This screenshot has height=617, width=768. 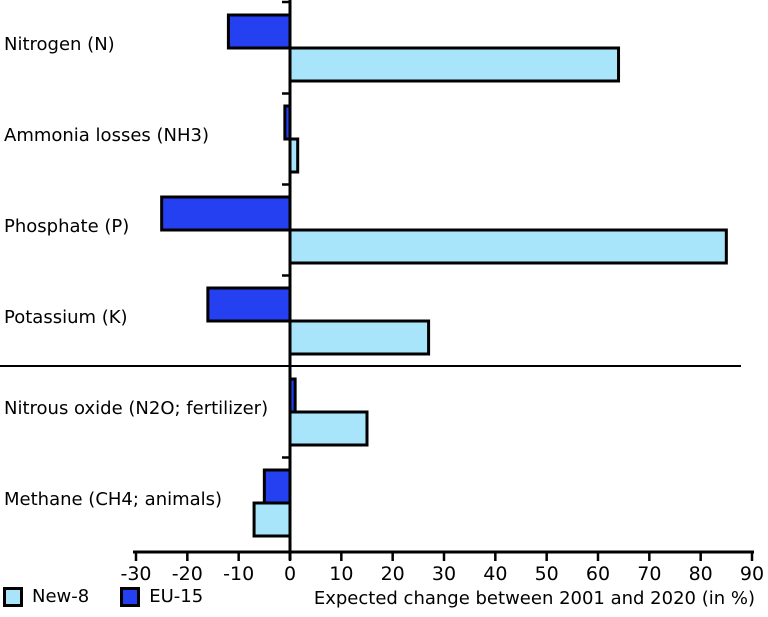 I want to click on bar-new-8-nitrous-oxide-n2o-fertilizer, so click(x=328, y=428).